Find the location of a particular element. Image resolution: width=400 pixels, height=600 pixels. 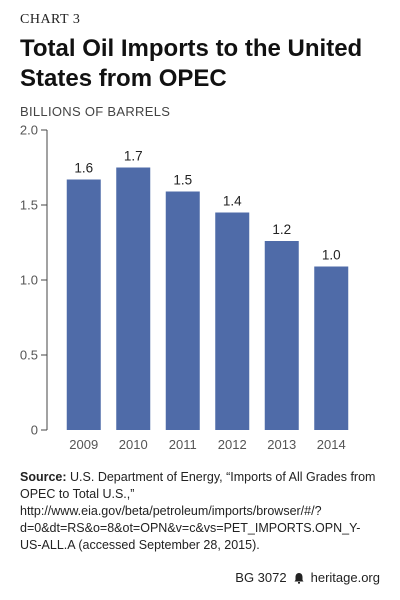

bar-value-label: 1.7 is located at coordinates (133, 156).